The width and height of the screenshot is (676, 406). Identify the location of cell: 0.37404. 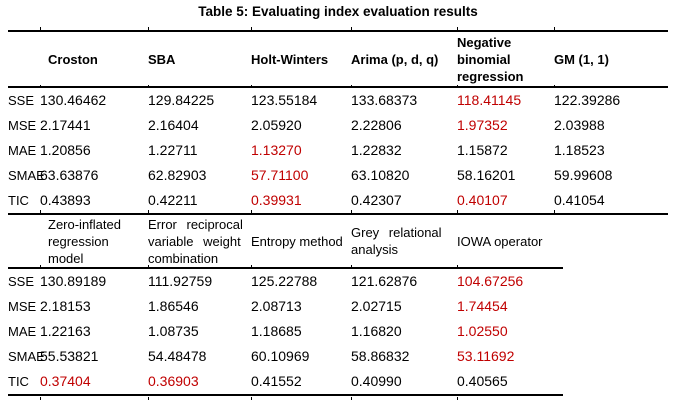
(65, 381).